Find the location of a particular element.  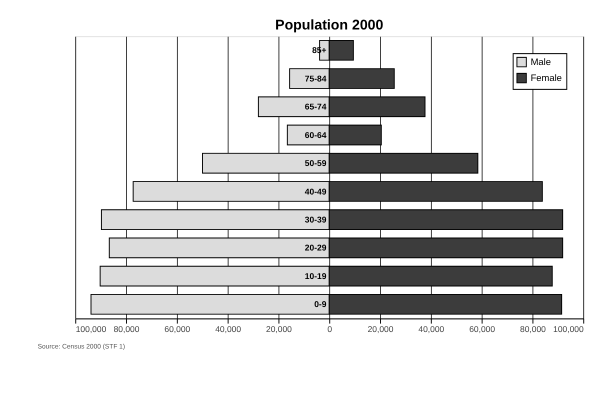

y-tick-label: 0-9 is located at coordinates (320, 304).